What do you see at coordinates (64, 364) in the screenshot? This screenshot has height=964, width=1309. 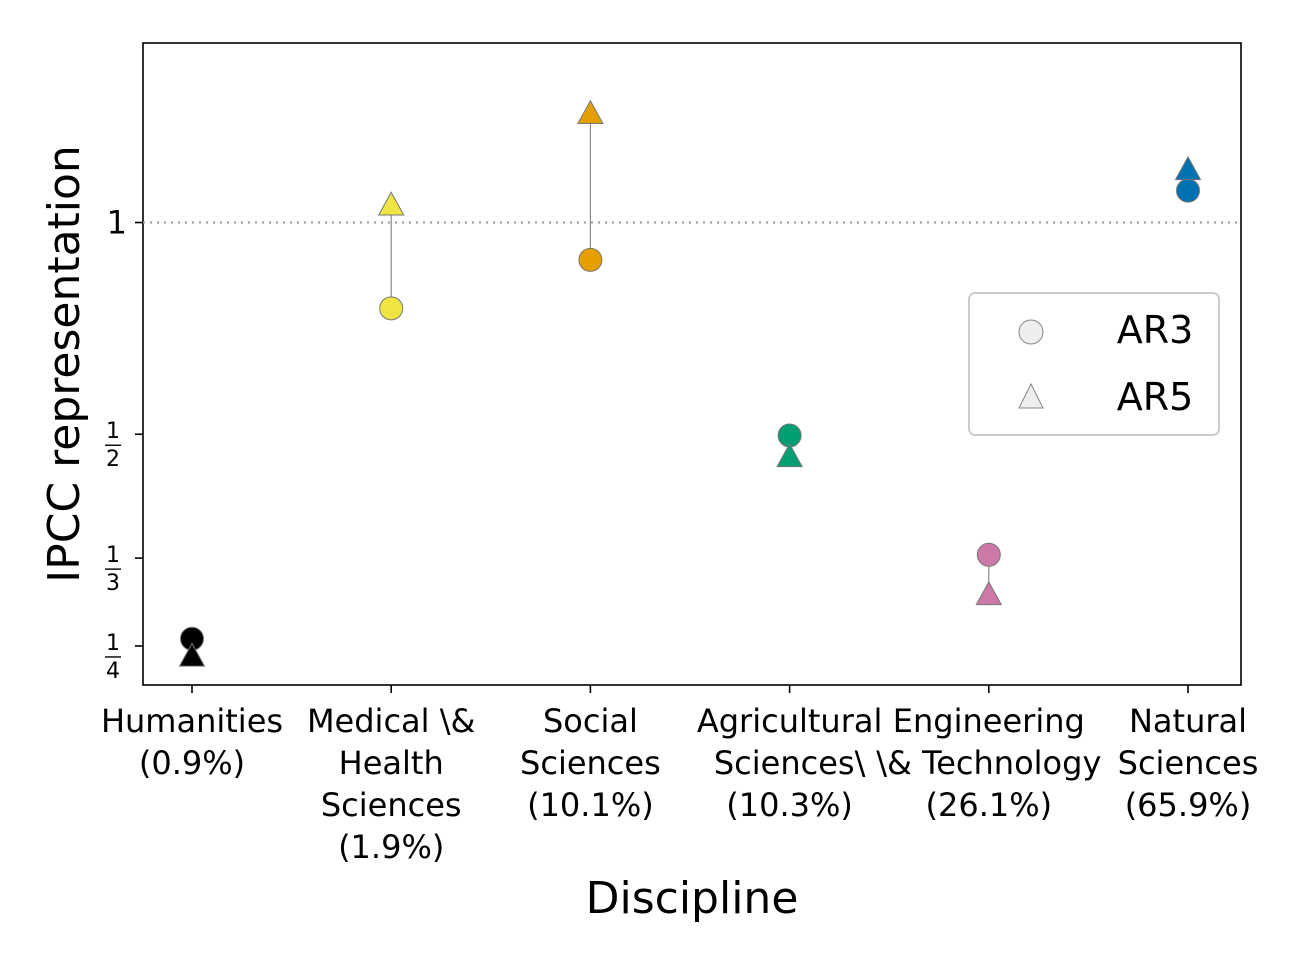 I see `y-axis-title: IPCC representation` at bounding box center [64, 364].